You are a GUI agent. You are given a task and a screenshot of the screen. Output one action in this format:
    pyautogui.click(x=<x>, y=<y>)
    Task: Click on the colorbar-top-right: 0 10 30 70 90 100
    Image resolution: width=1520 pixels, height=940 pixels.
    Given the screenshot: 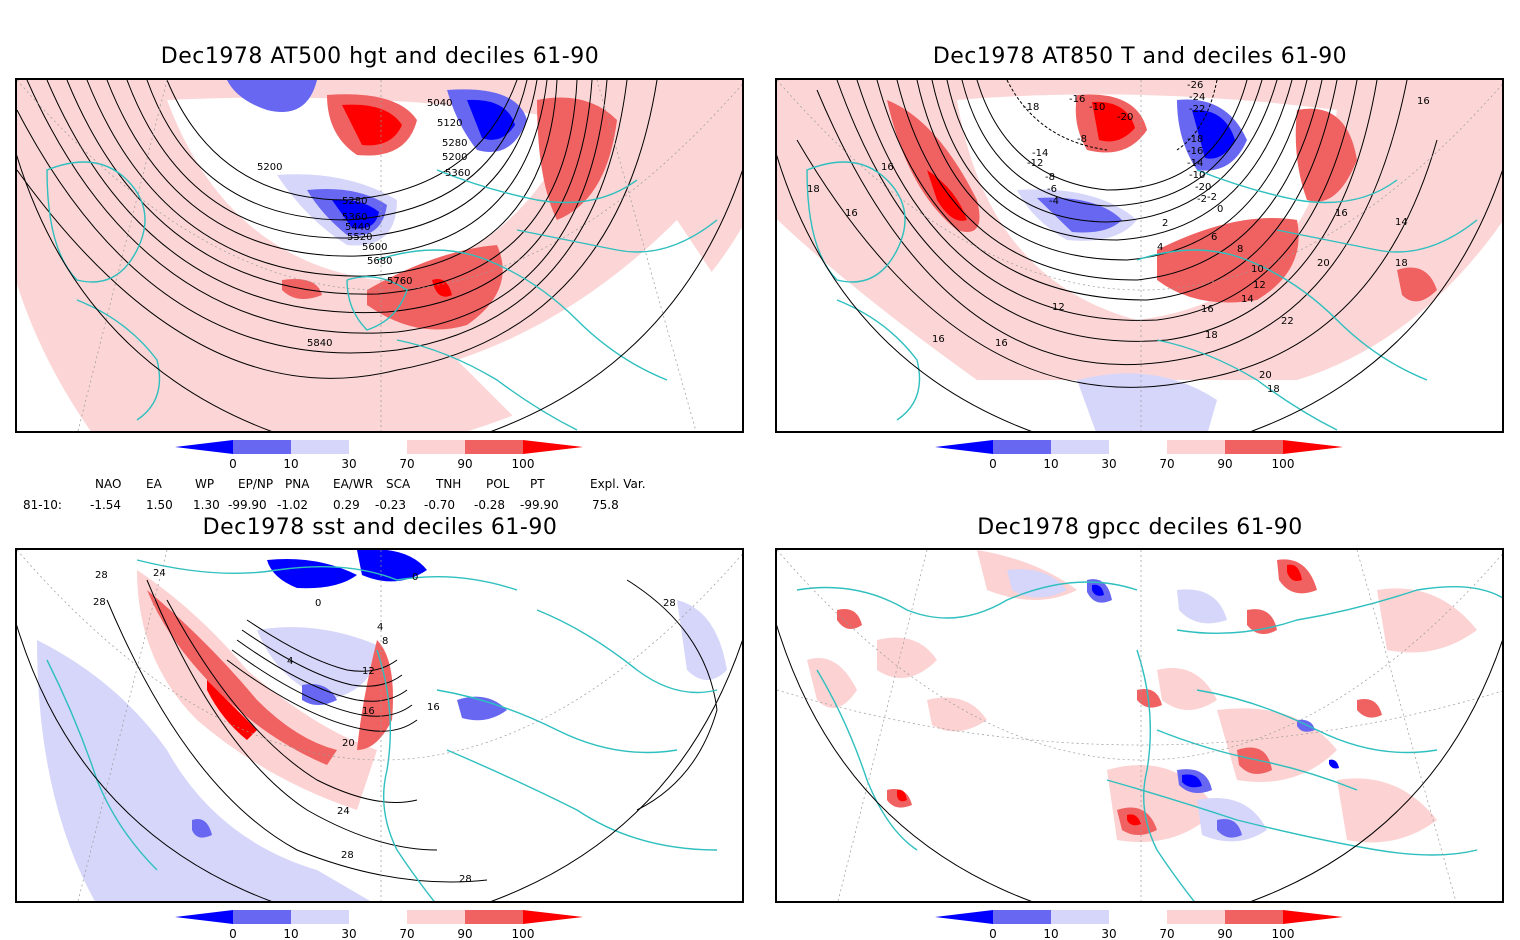 What is the action you would take?
    pyautogui.click(x=1139, y=455)
    